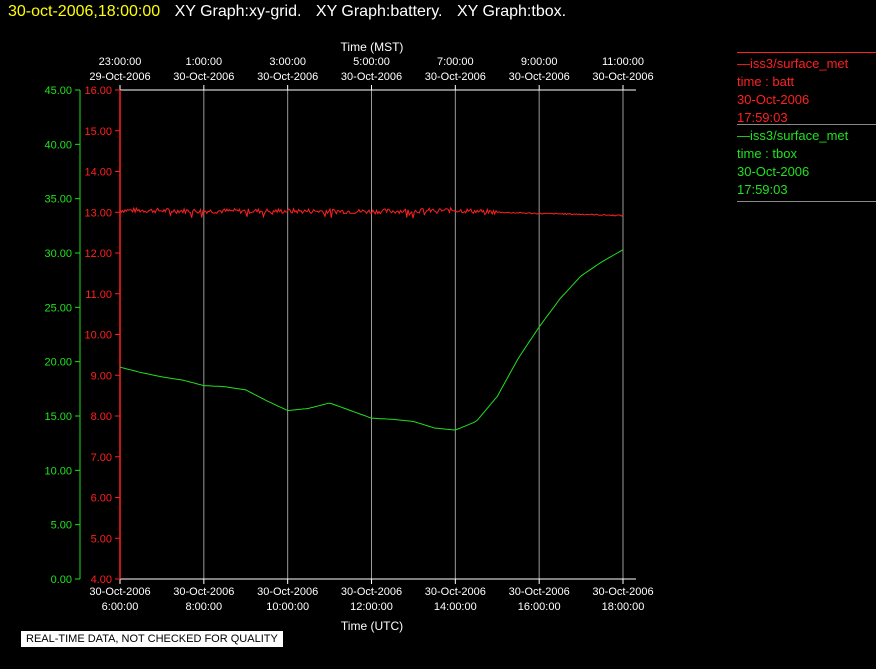 This screenshot has width=876, height=669. Describe the element at coordinates (762, 189) in the screenshot. I see `legend-tbox-time: 17:59:03` at that location.